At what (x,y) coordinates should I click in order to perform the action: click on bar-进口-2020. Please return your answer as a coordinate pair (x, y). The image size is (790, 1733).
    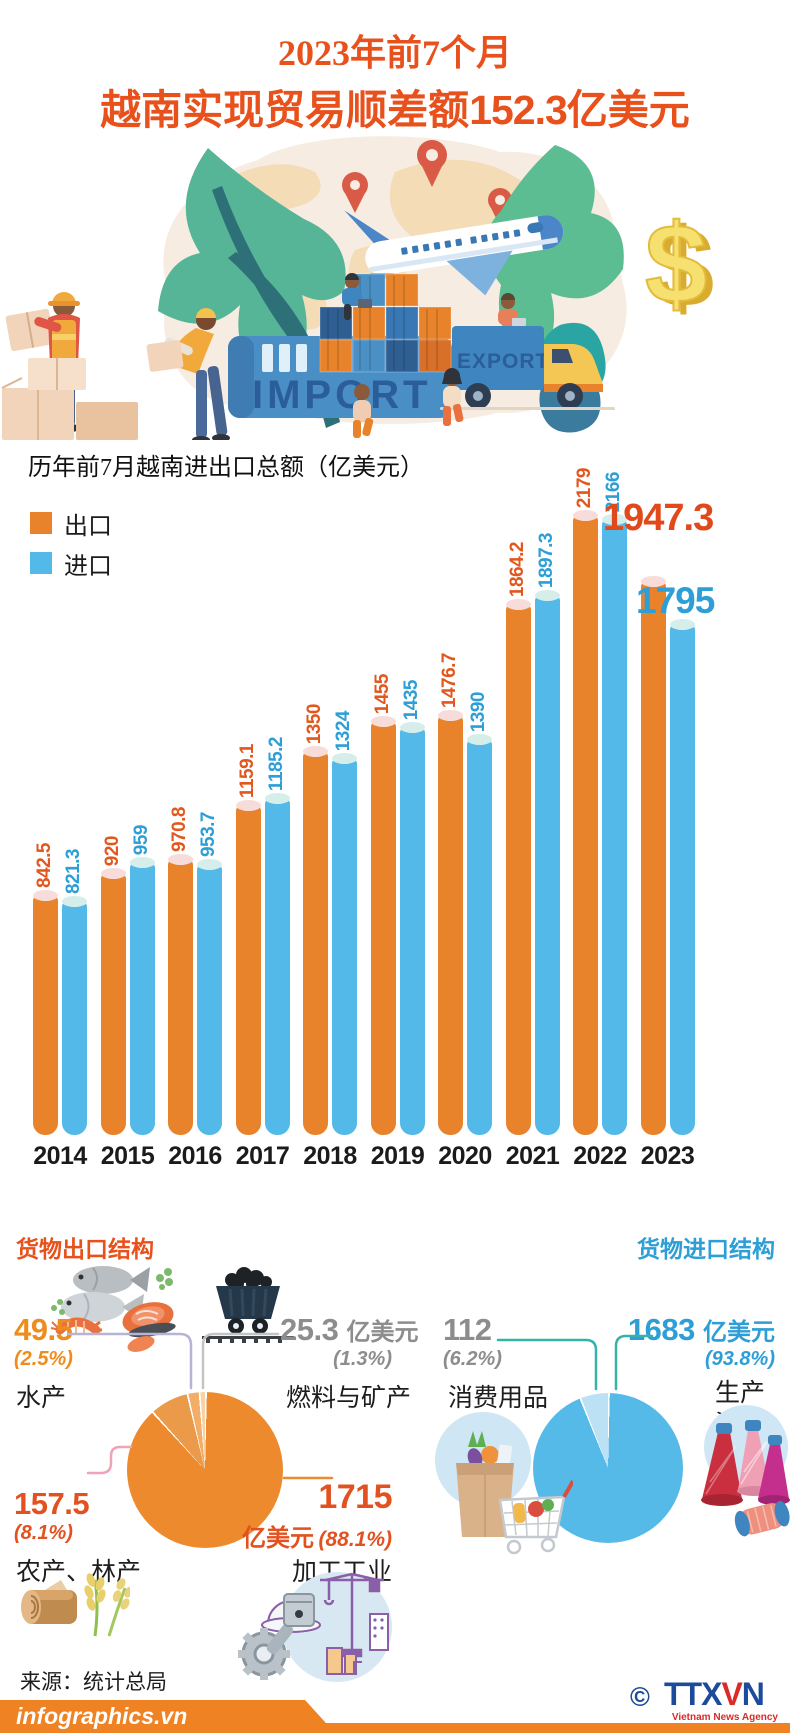
    Looking at the image, I should click on (479, 934).